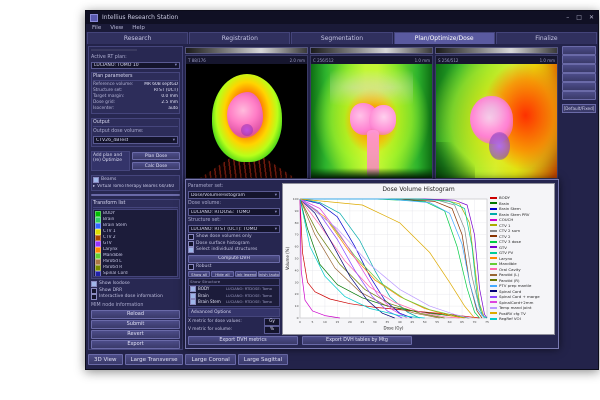  Describe the element at coordinates (135, 232) in the screenshot. I see `structure-tree-item-ctv-1: CTV 1` at that location.